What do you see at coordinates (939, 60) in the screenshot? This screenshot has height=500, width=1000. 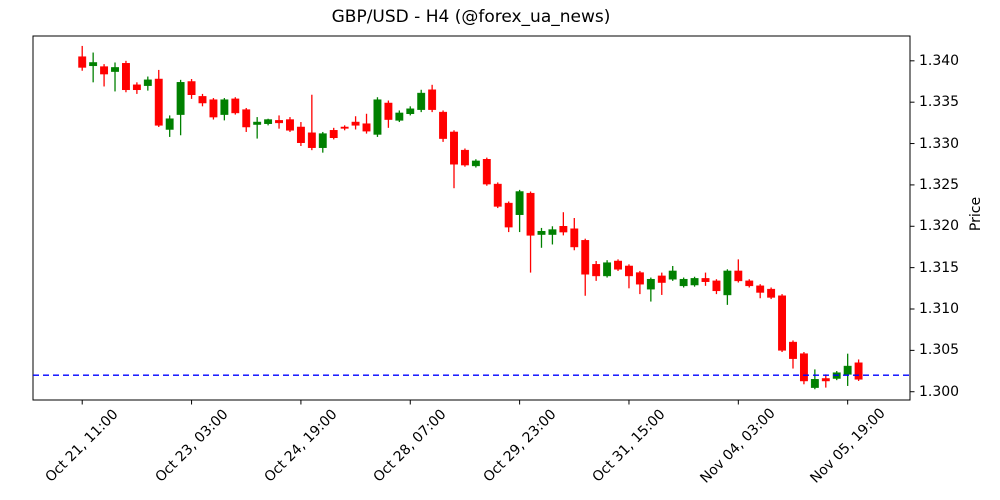 I see `y-tick-label: 1.340` at bounding box center [939, 60].